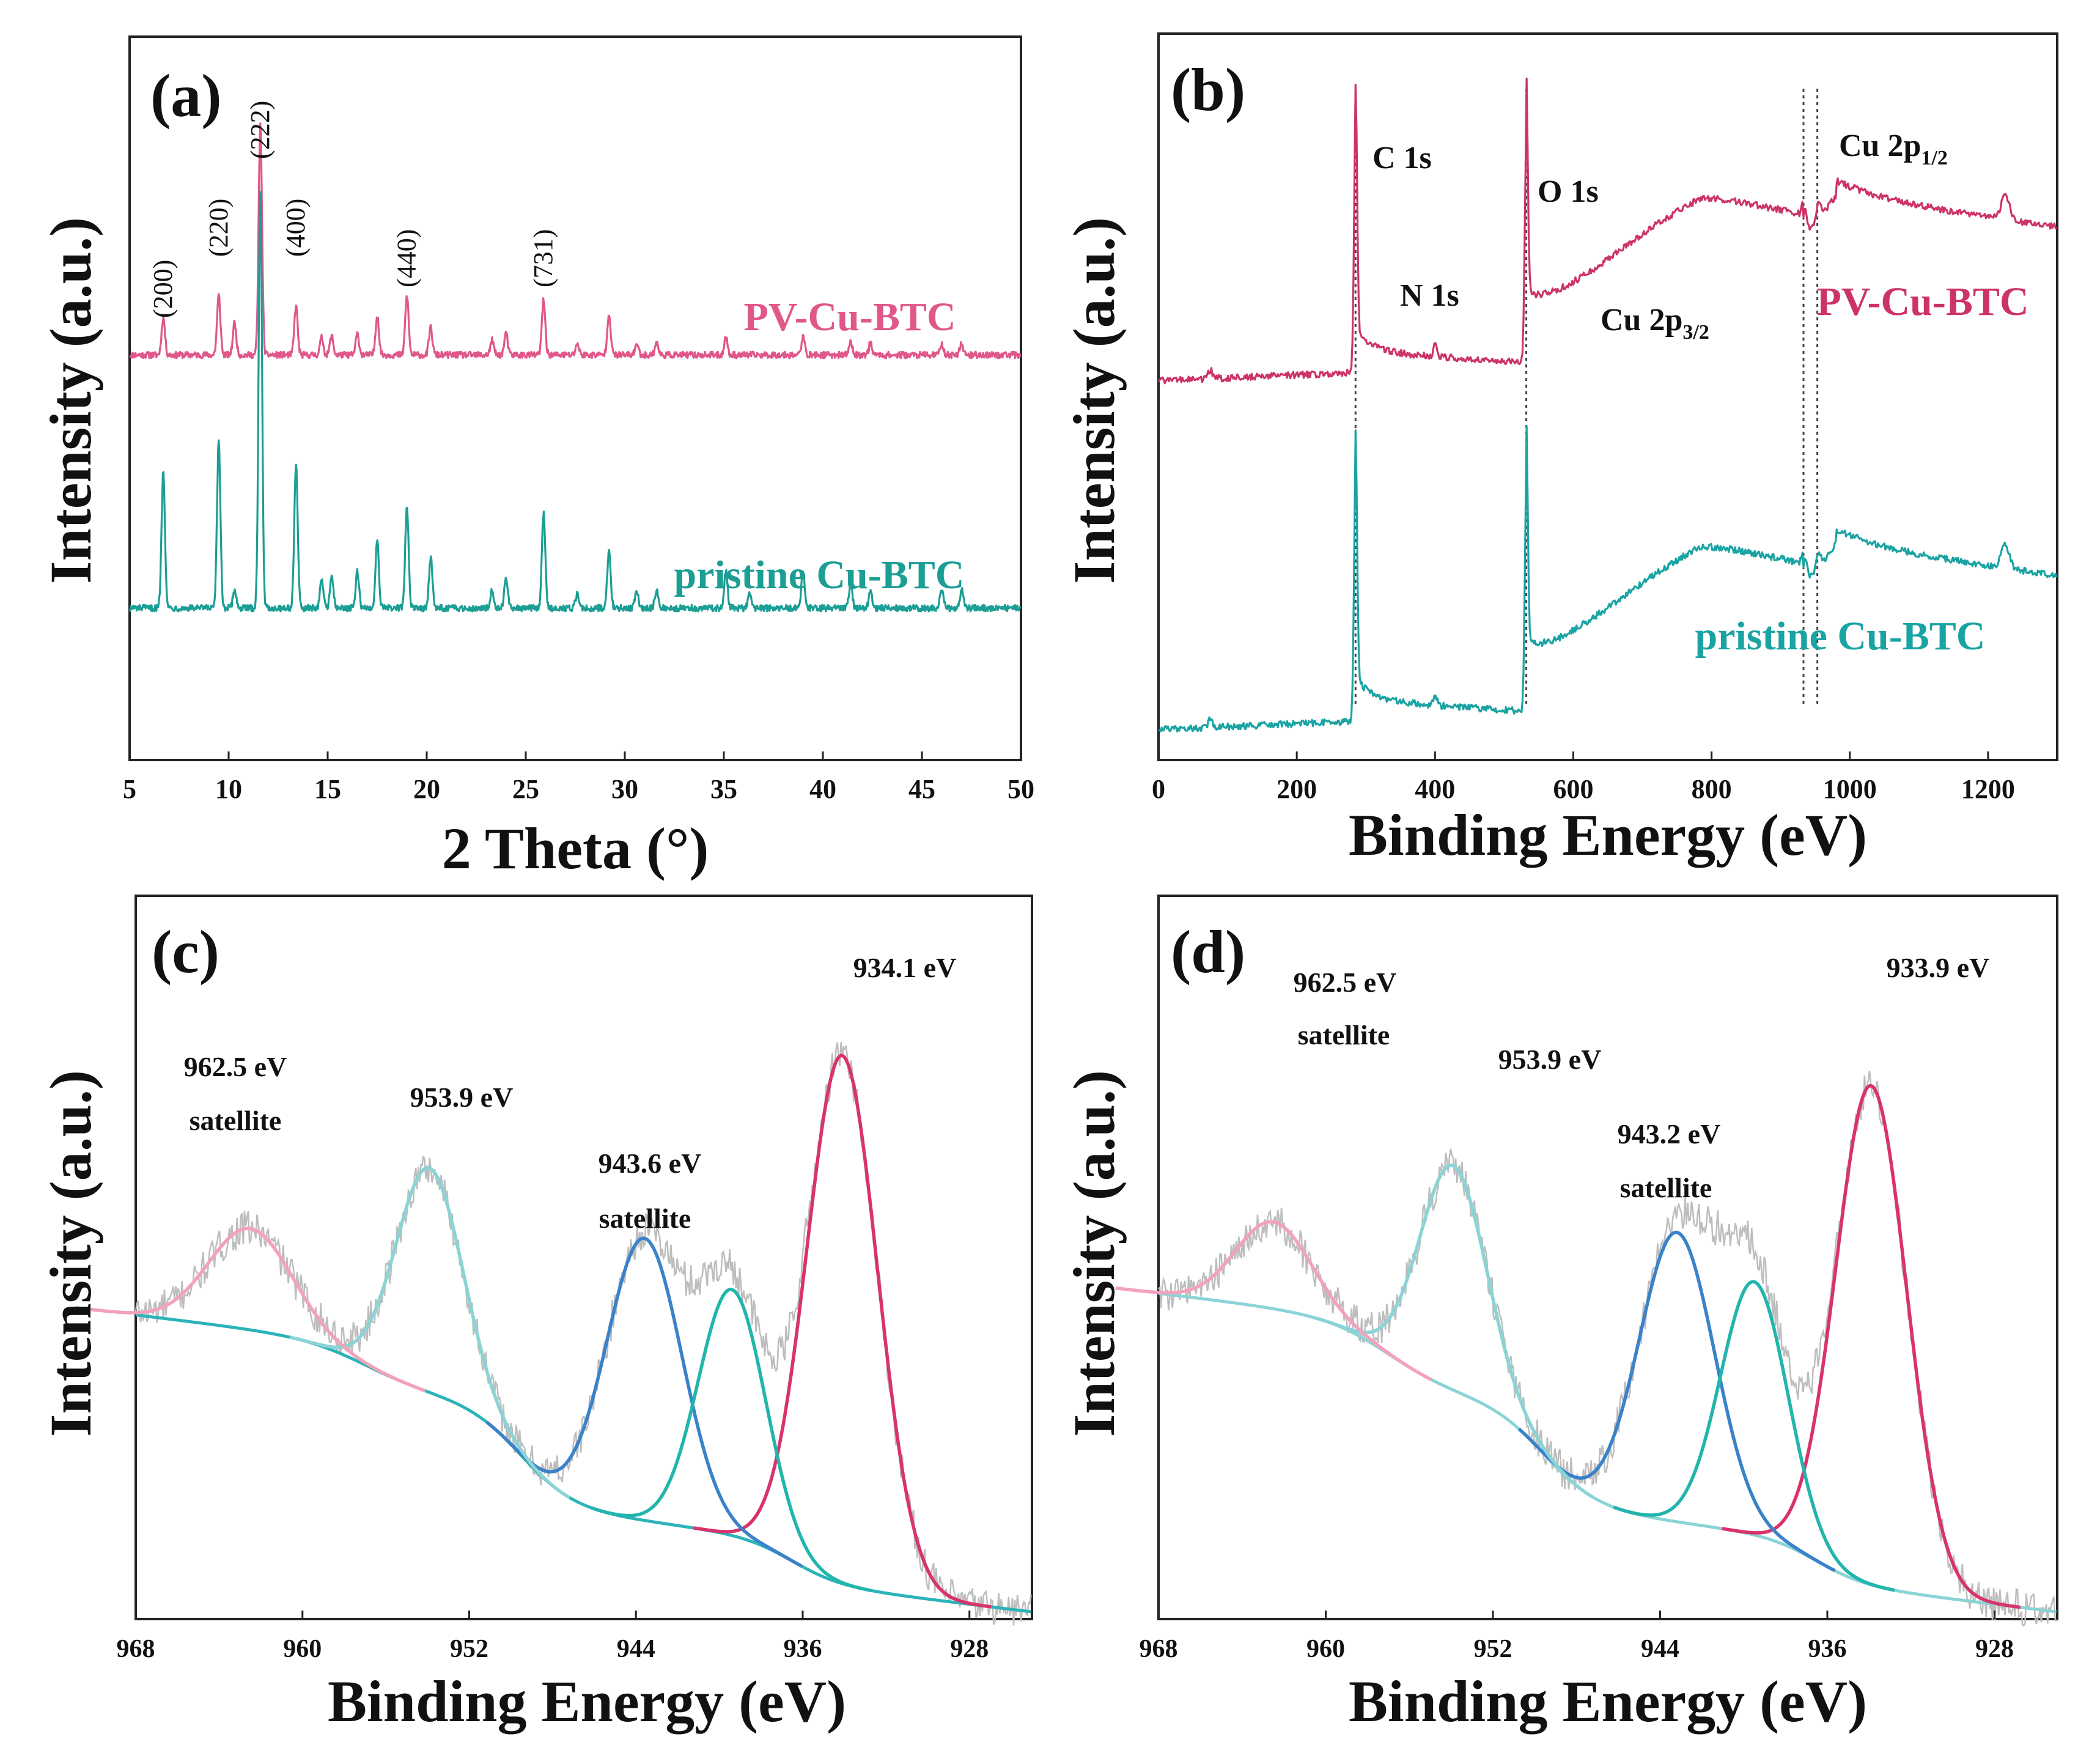 The height and width of the screenshot is (1764, 2089). I want to click on panel-b-series-label-pristine: pristine Cu-BTC, so click(1841, 637).